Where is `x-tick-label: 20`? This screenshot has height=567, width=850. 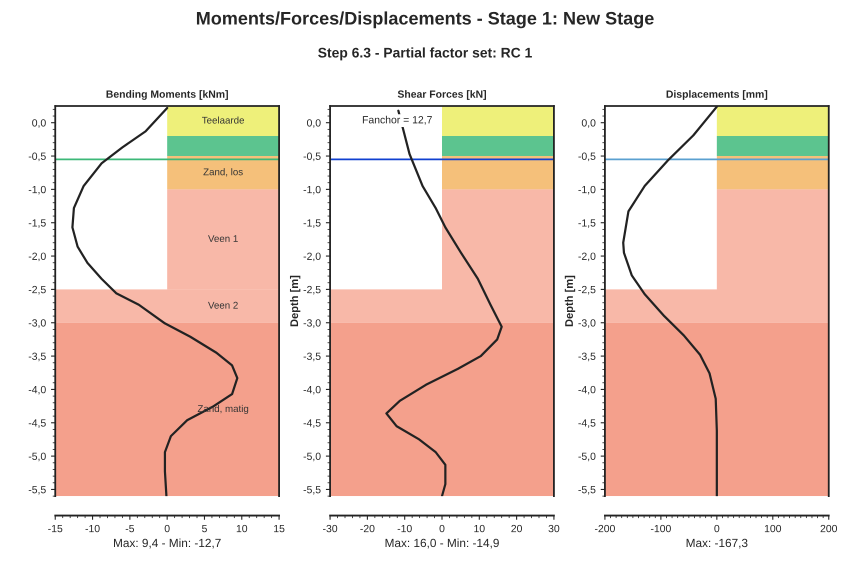 x-tick-label: 20 is located at coordinates (516, 528).